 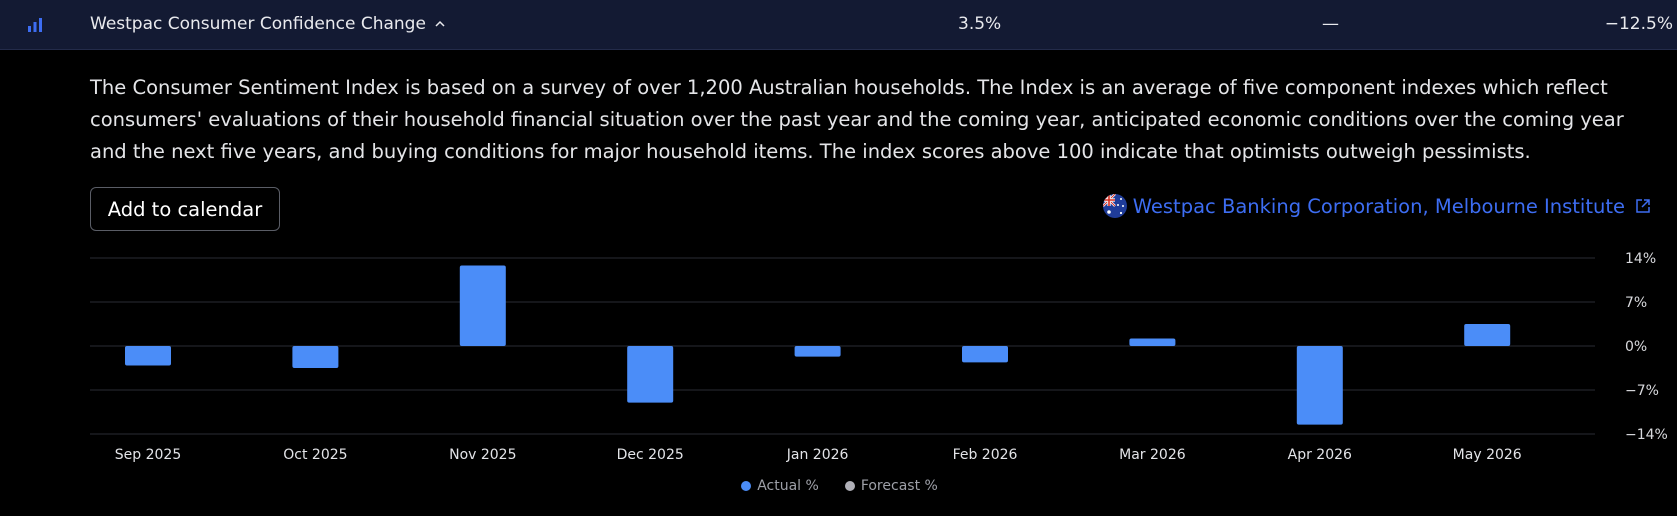 What do you see at coordinates (1114, 206) in the screenshot?
I see `australia-flag-icon` at bounding box center [1114, 206].